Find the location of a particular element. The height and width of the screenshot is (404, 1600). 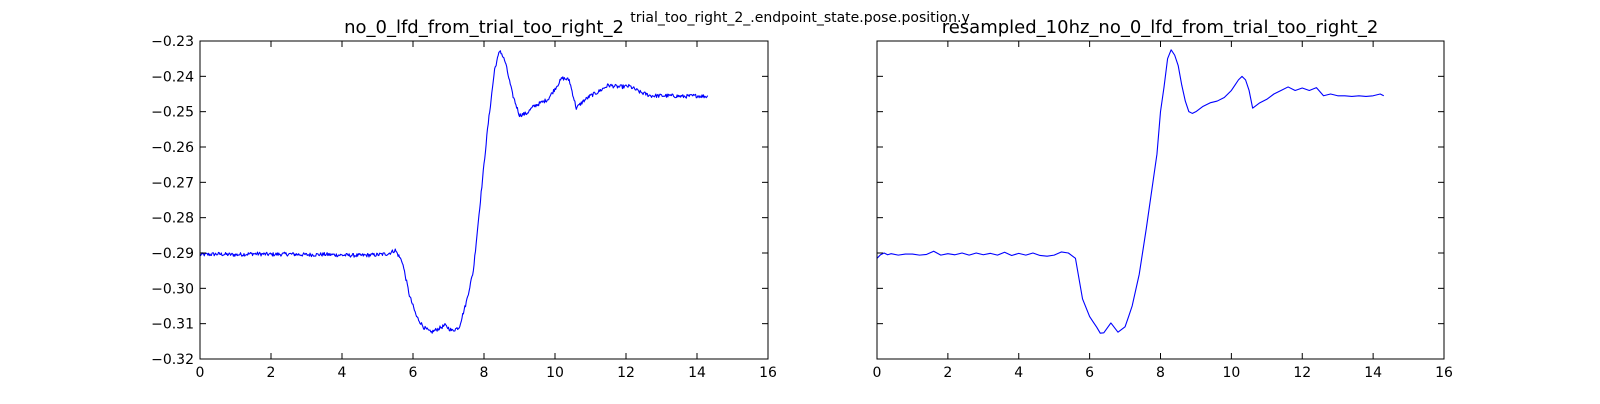

y-tick-label: −0.23 is located at coordinates (172, 42).